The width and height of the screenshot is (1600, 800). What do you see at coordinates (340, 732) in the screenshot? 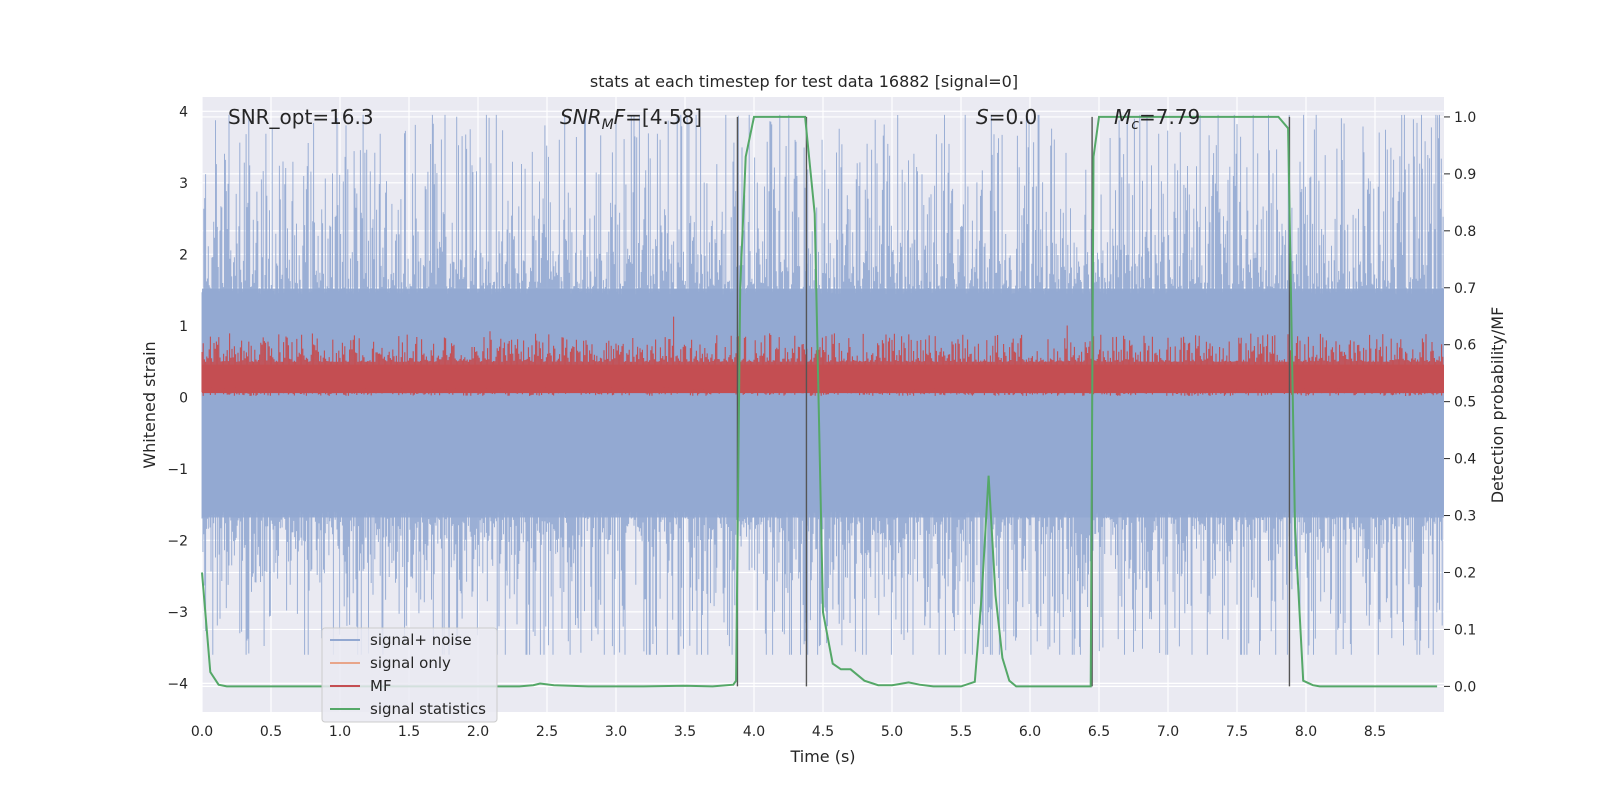
I see `x-tick-label: 1.0` at bounding box center [340, 732].